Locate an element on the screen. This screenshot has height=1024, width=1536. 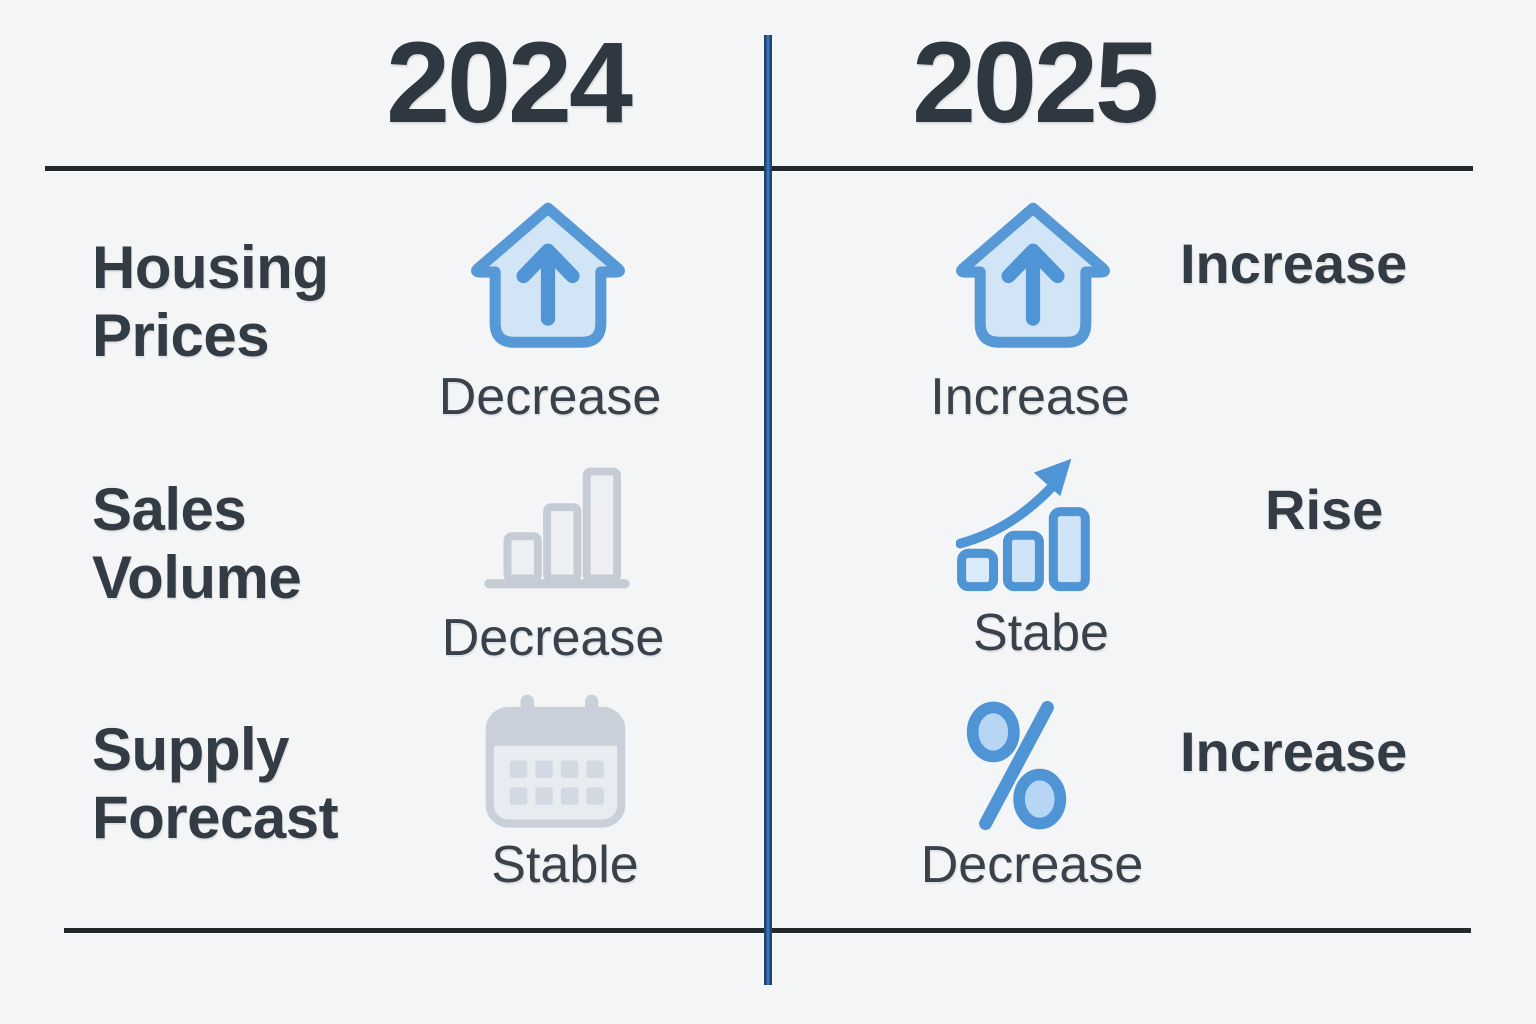
row-label-line: Housing is located at coordinates (210, 267).